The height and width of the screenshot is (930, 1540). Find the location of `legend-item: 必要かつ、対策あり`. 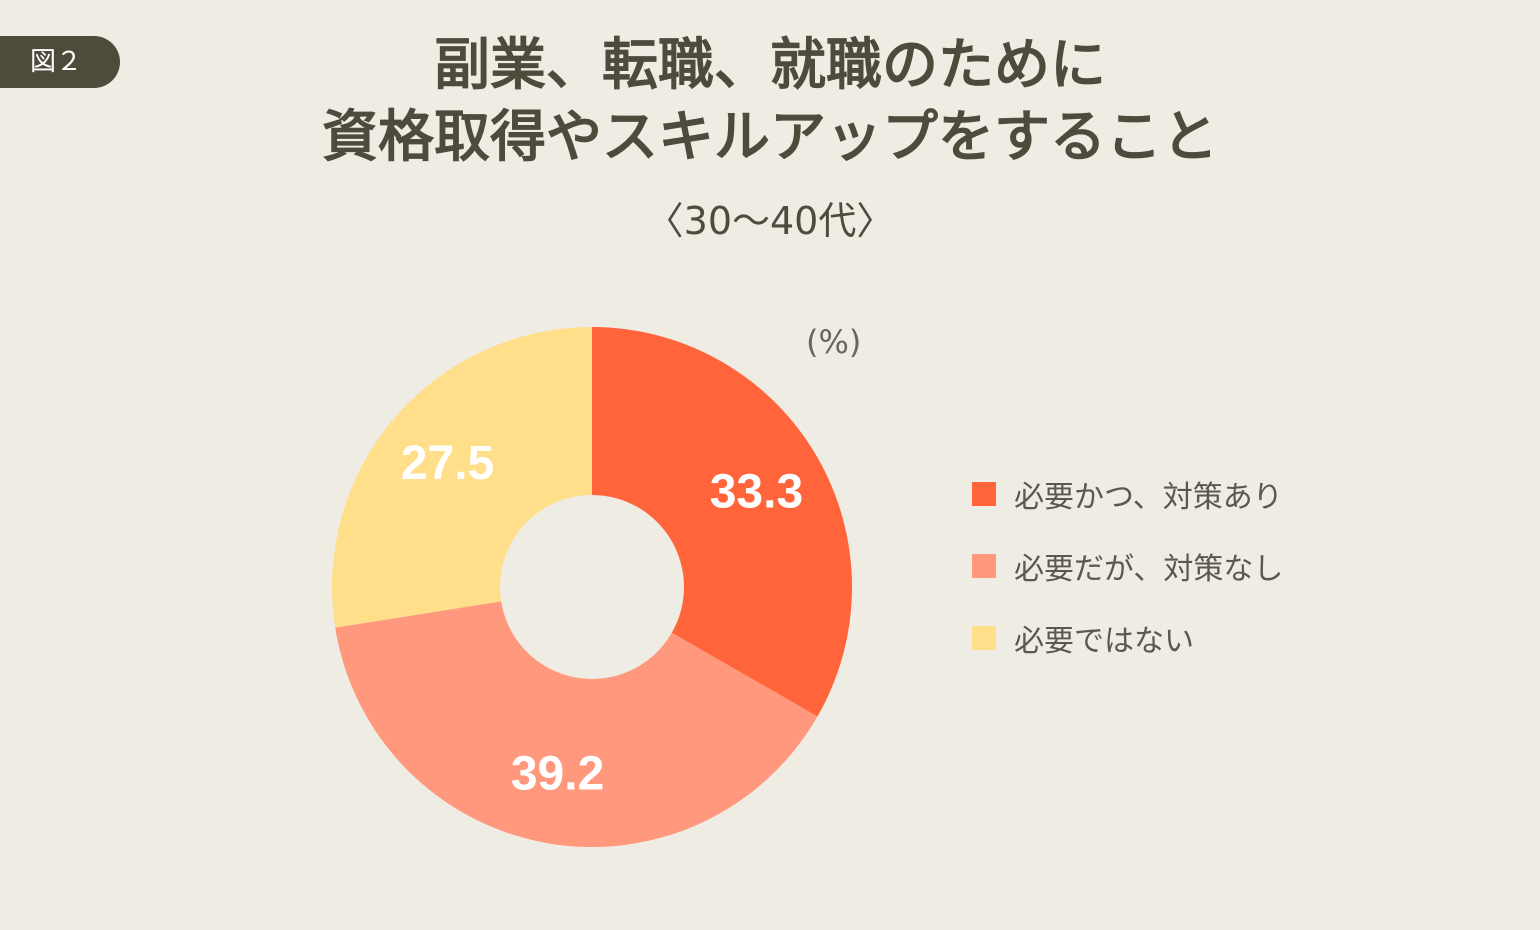

legend-item: 必要かつ、対策あり is located at coordinates (1127, 494).